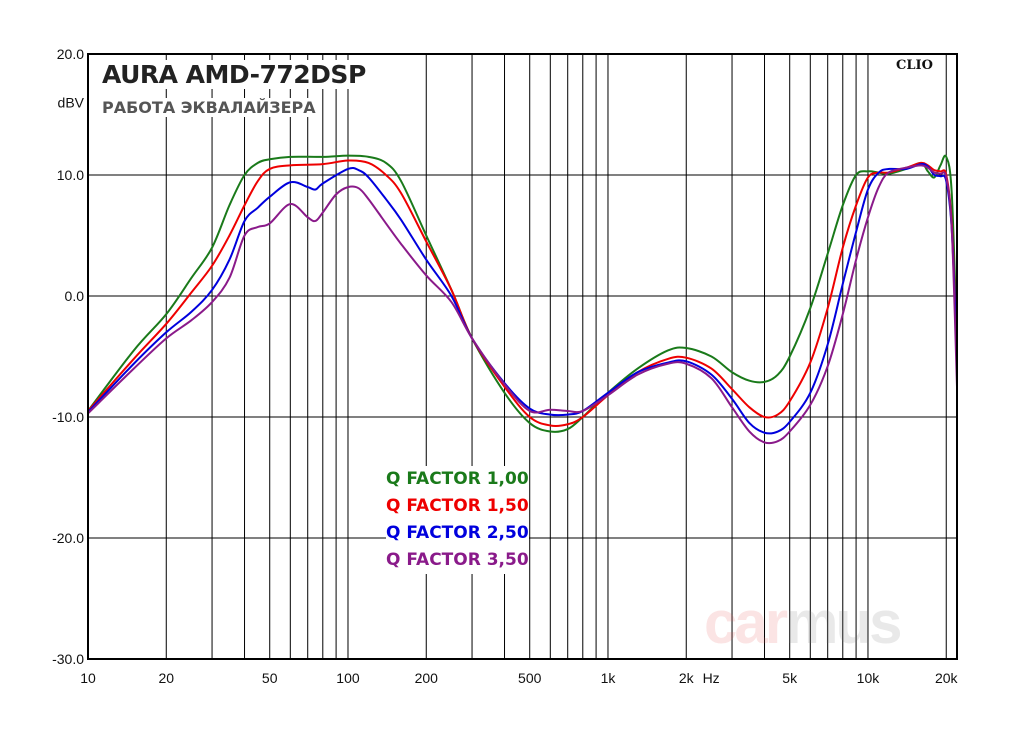  I want to click on x-tick-label: 200, so click(427, 678).